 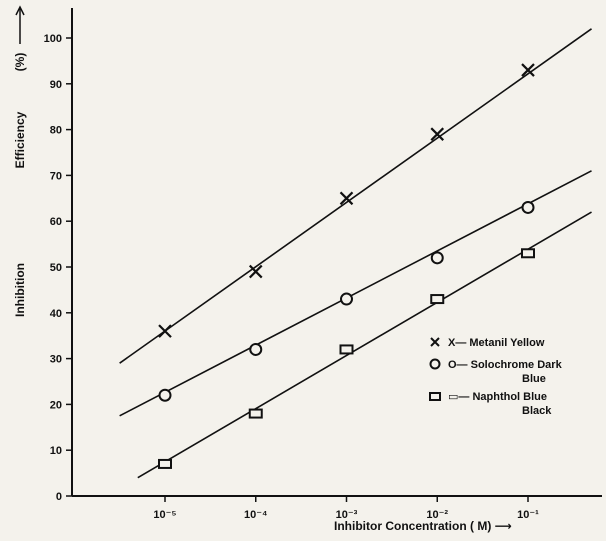 What do you see at coordinates (56, 451) in the screenshot?
I see `y-tick-label-10: 10` at bounding box center [56, 451].